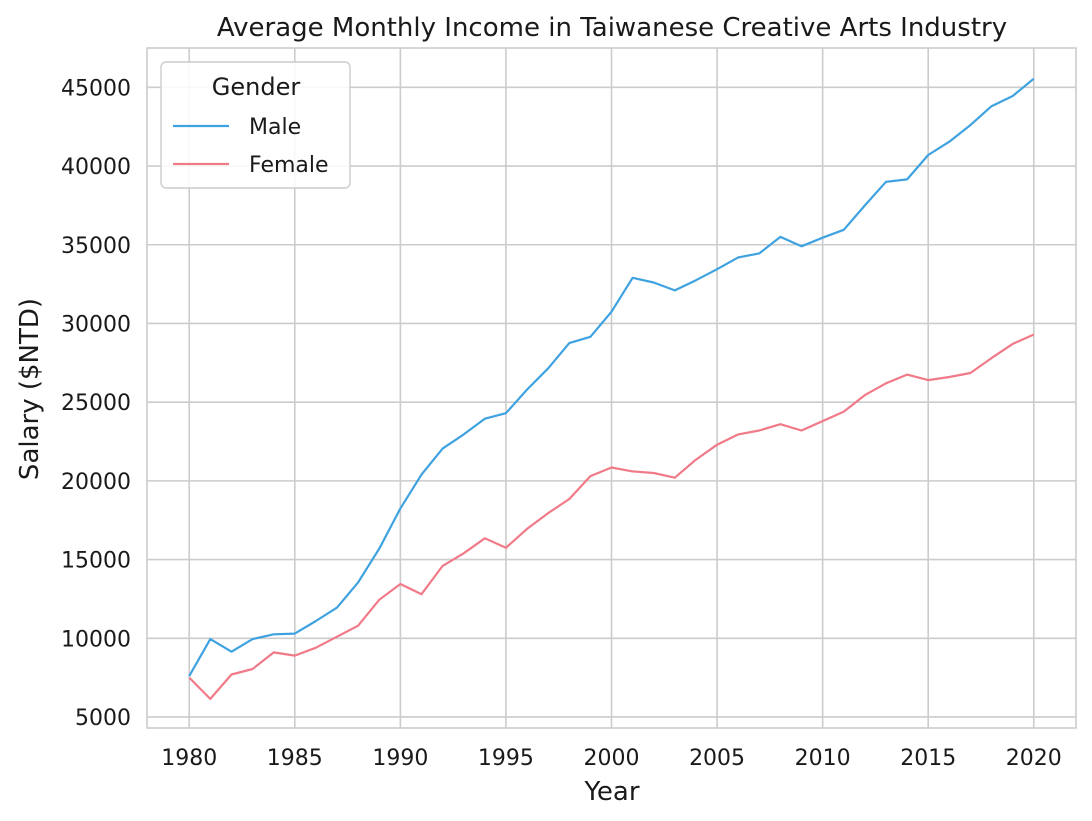 Image resolution: width=1092 pixels, height=821 pixels. What do you see at coordinates (96, 482) in the screenshot?
I see `y-tick-label: 20000` at bounding box center [96, 482].